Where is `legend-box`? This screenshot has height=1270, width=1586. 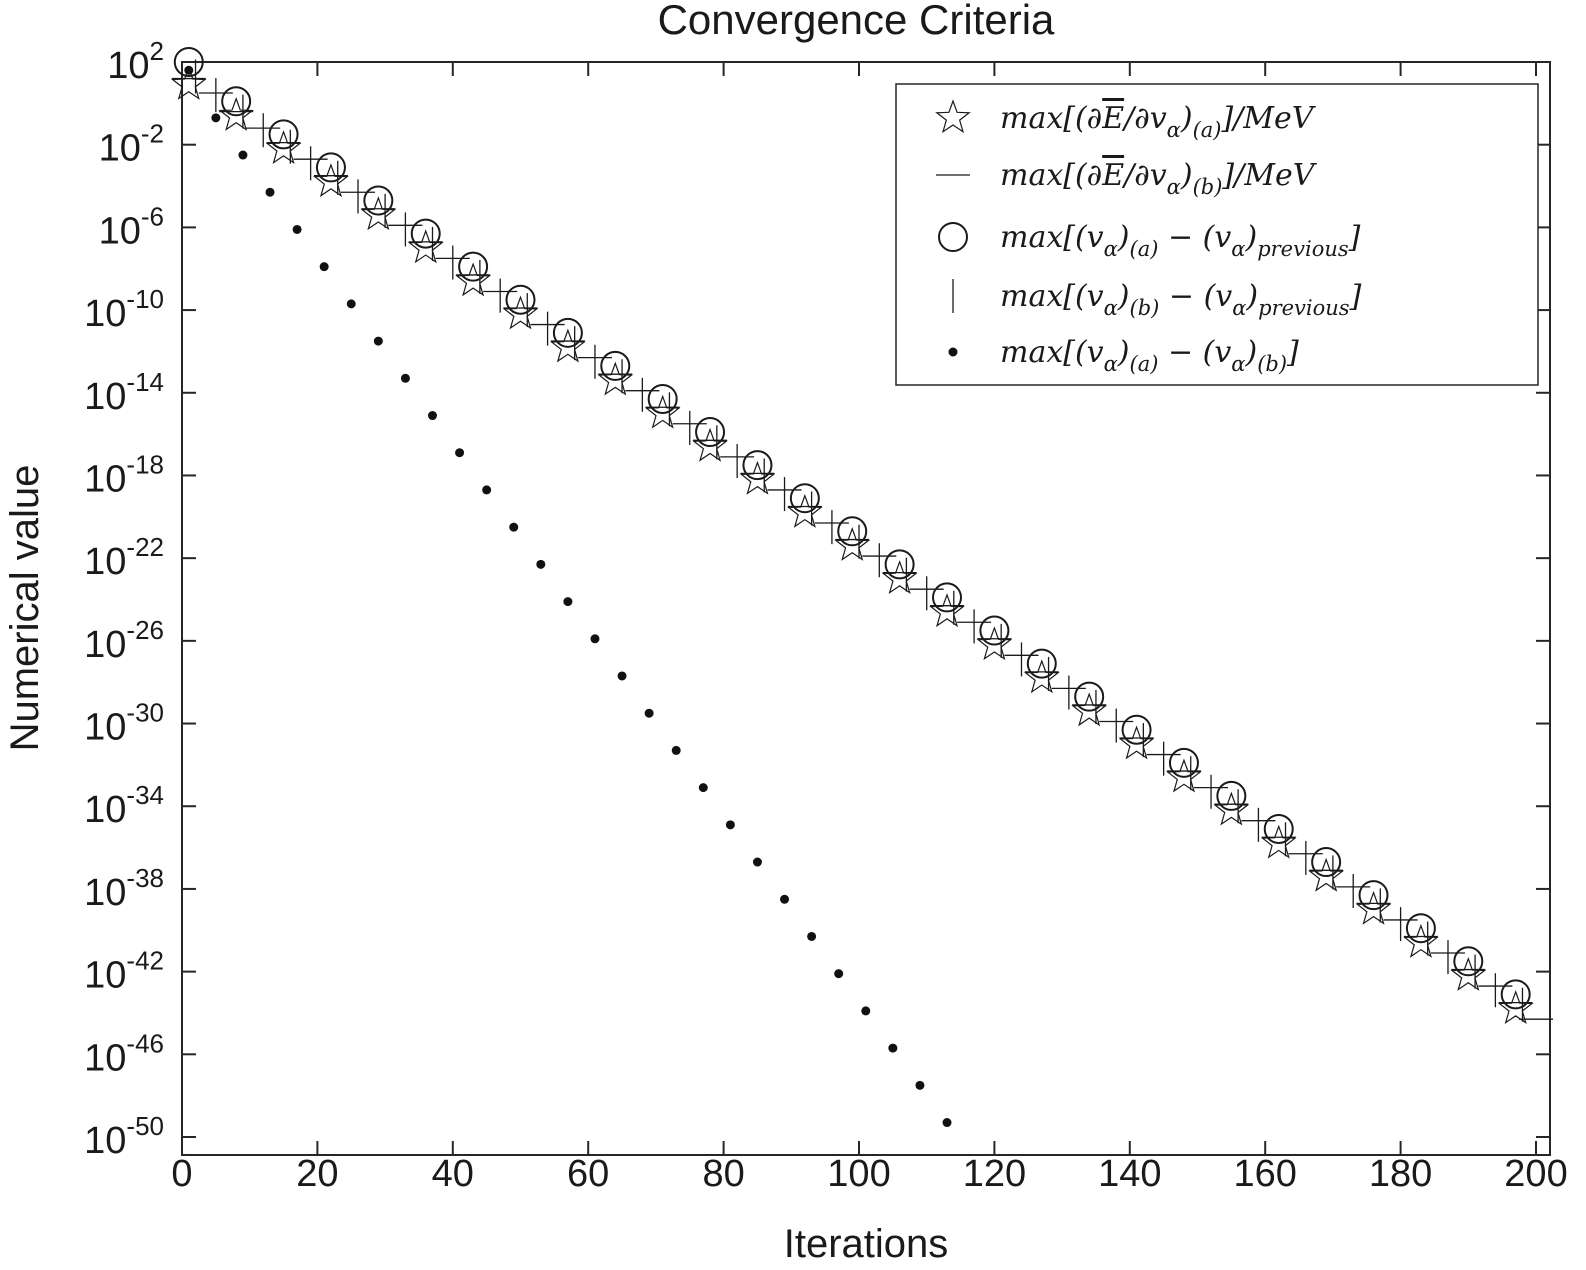 legend-box is located at coordinates (1217, 234).